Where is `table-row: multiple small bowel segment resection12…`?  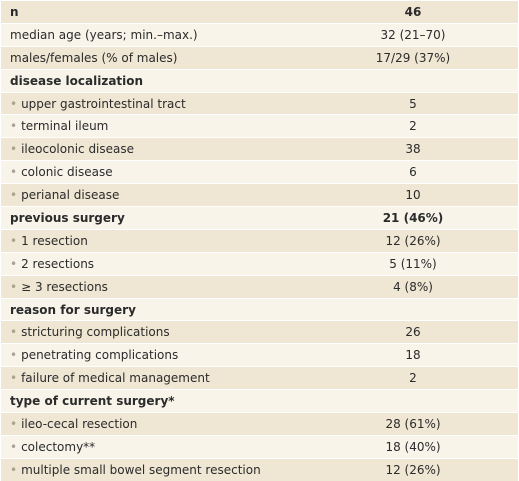 table-row: multiple small bowel segment resection12… is located at coordinates (259, 469).